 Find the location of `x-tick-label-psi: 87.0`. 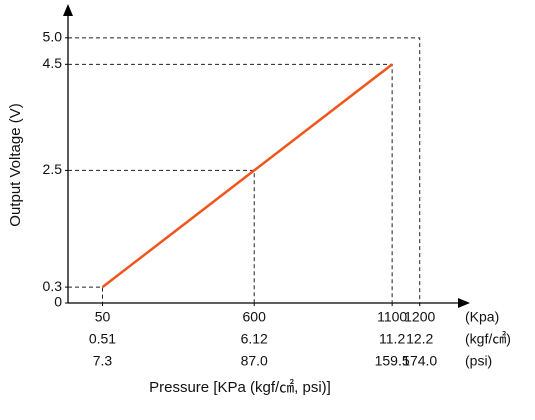

x-tick-label-psi: 87.0 is located at coordinates (254, 361).